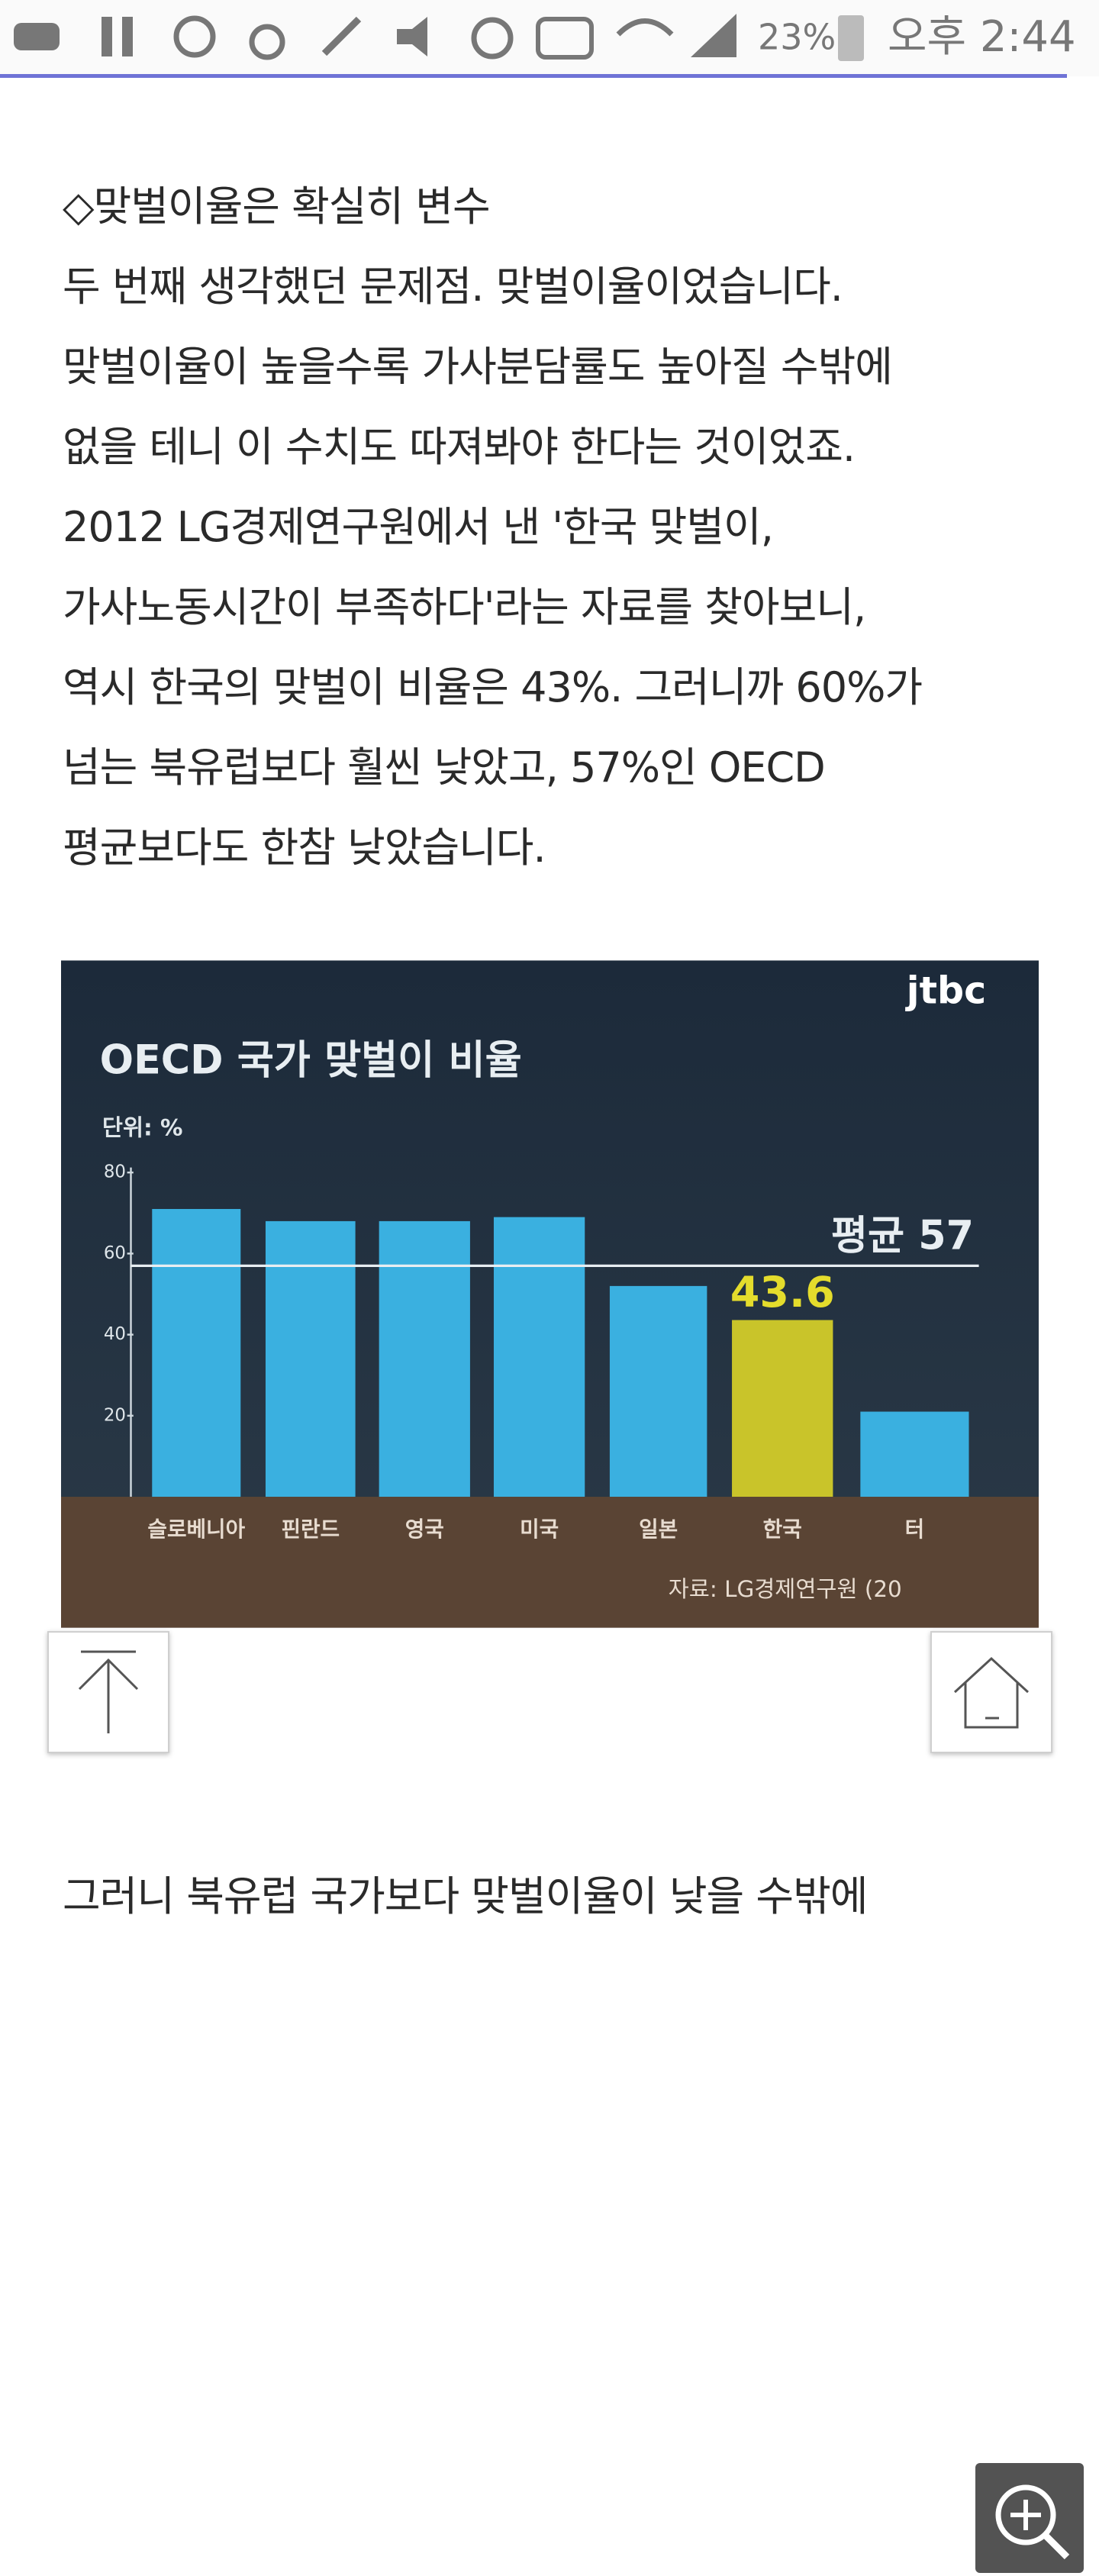  What do you see at coordinates (658, 1529) in the screenshot?
I see `x-tick-label: 일본` at bounding box center [658, 1529].